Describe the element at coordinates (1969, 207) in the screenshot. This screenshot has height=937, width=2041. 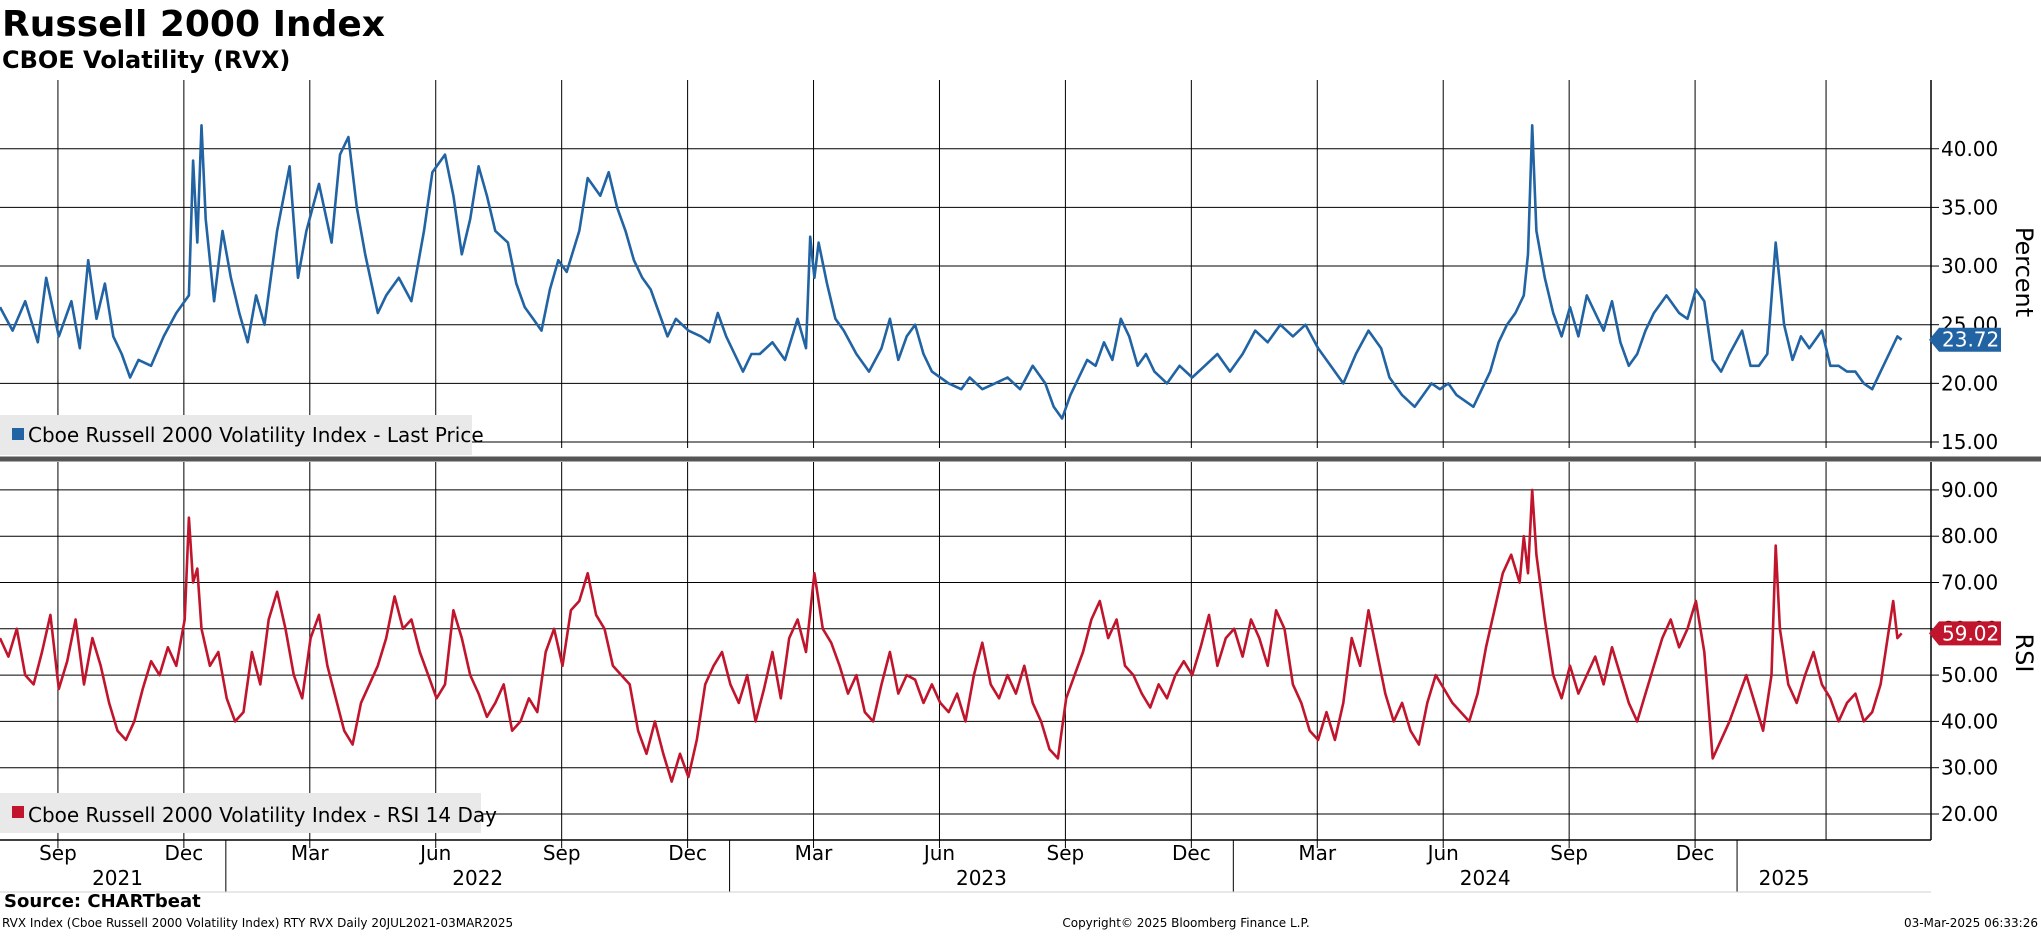
I see `top-y-tick-label: 35.00` at that location.